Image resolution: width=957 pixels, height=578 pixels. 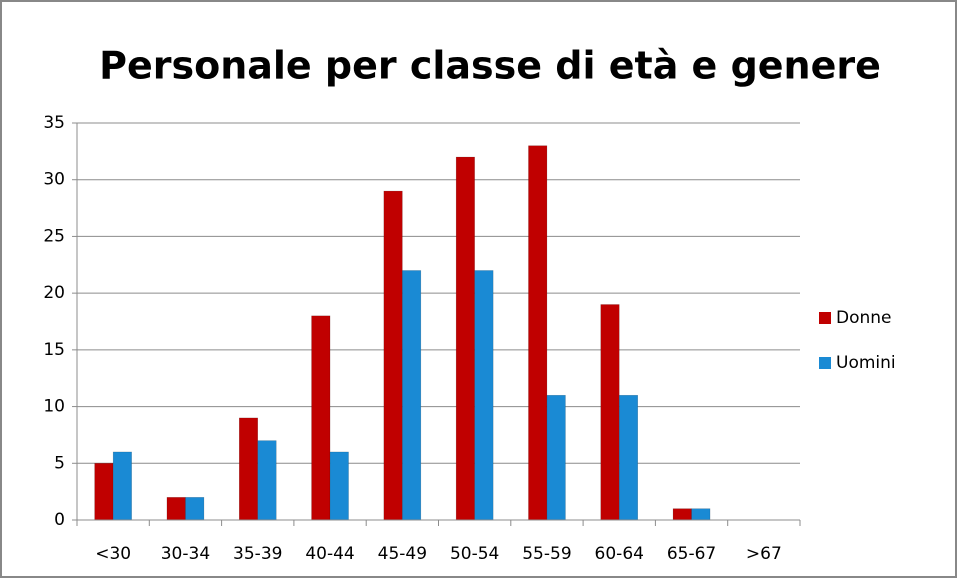 I want to click on x-tick-label: 65-67, so click(x=691, y=554).